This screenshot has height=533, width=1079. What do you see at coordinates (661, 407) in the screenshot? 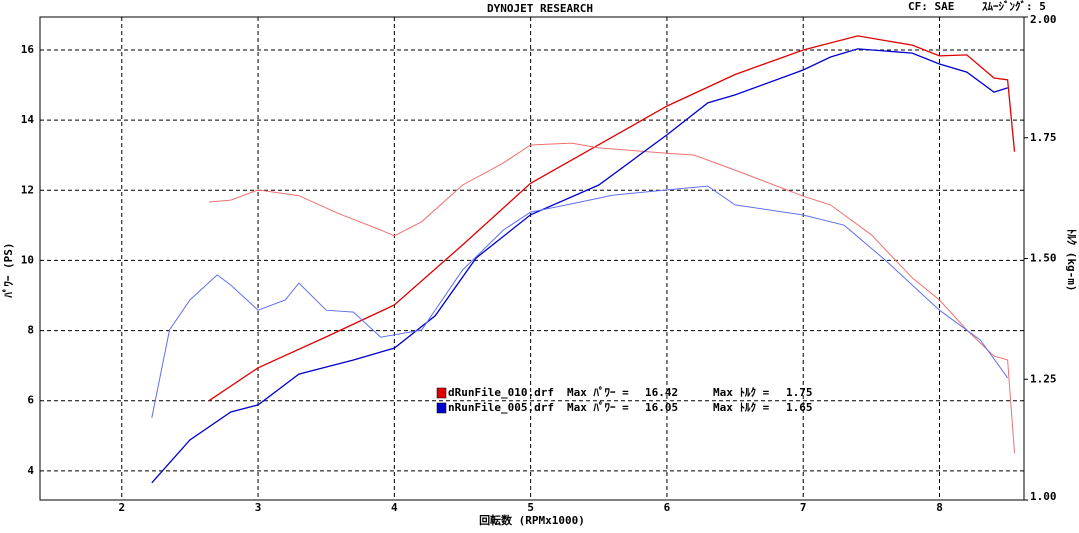
I see `legend-max-power: 16.05` at bounding box center [661, 407].